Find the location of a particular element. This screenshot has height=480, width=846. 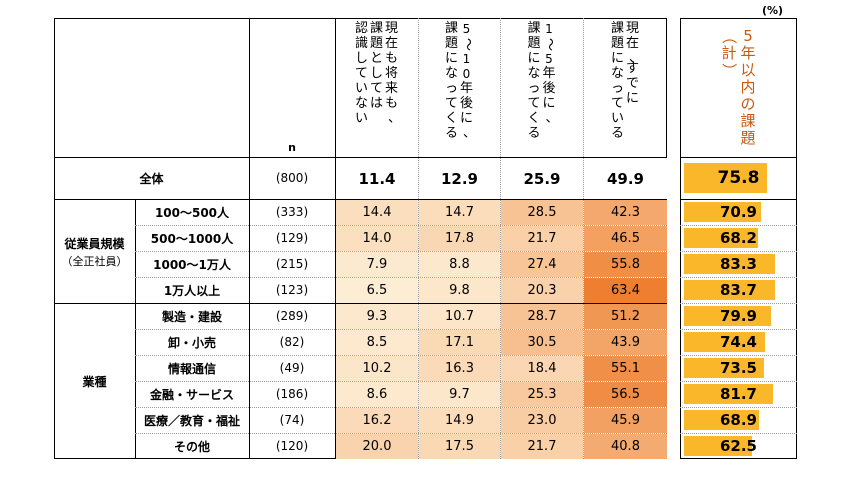

total-value: 79.9 is located at coordinates (738, 316).